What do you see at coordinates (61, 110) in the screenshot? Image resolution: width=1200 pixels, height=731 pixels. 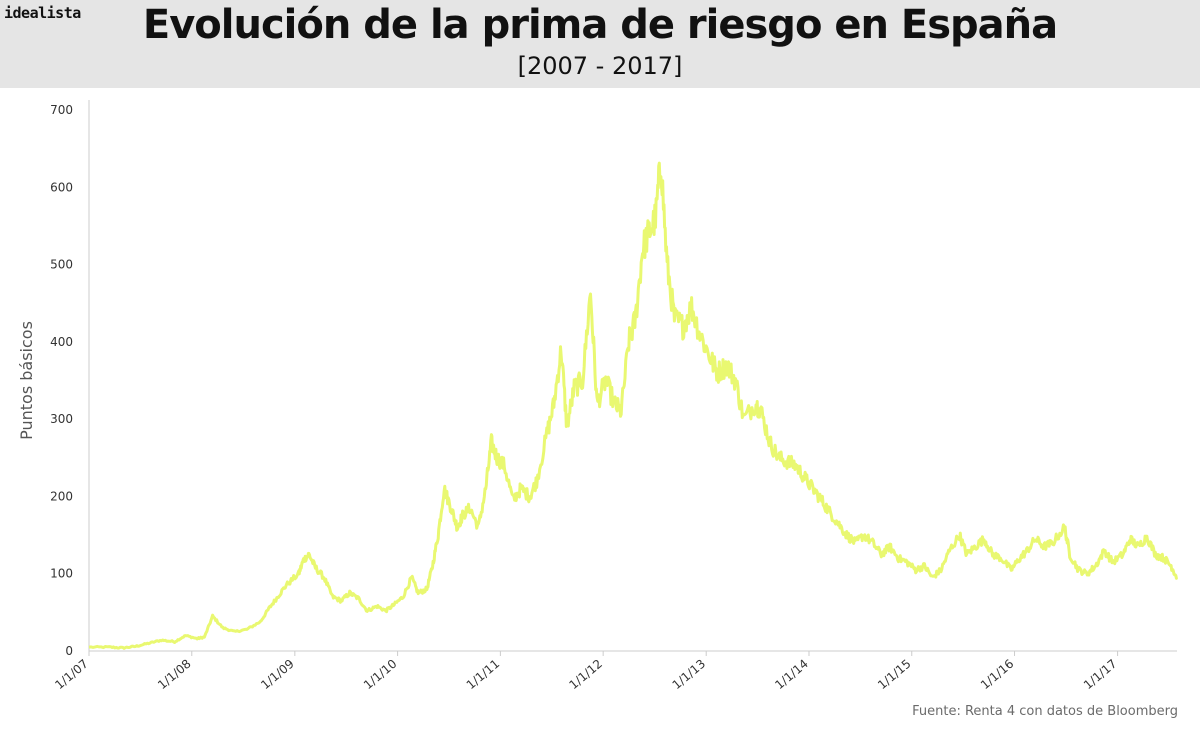 I see `y-tick-label: 700` at bounding box center [61, 110].